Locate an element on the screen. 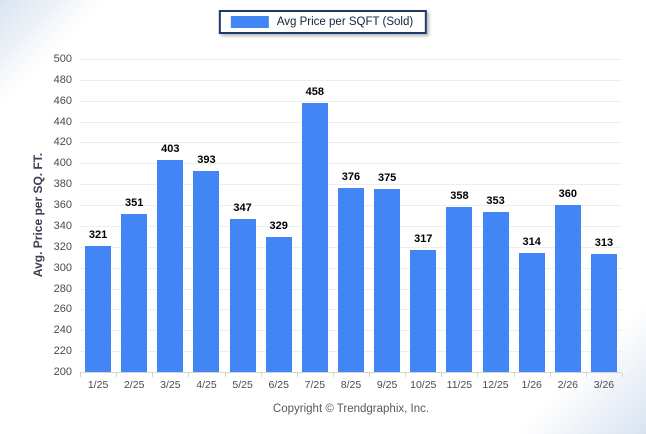 This screenshot has width=646, height=434. x-tick-label: 3/26 is located at coordinates (604, 385).